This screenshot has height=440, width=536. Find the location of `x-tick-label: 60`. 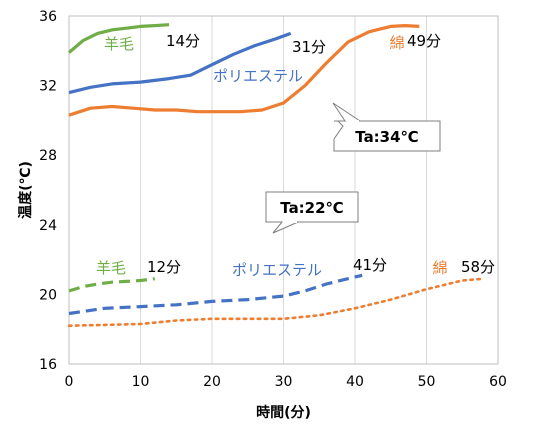

x-tick-label: 60 is located at coordinates (498, 382).